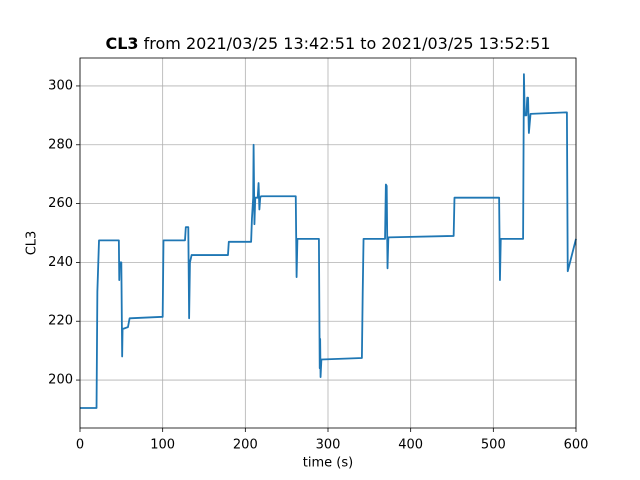 This screenshot has width=640, height=480. I want to click on x-axis-label: time (s), so click(328, 463).